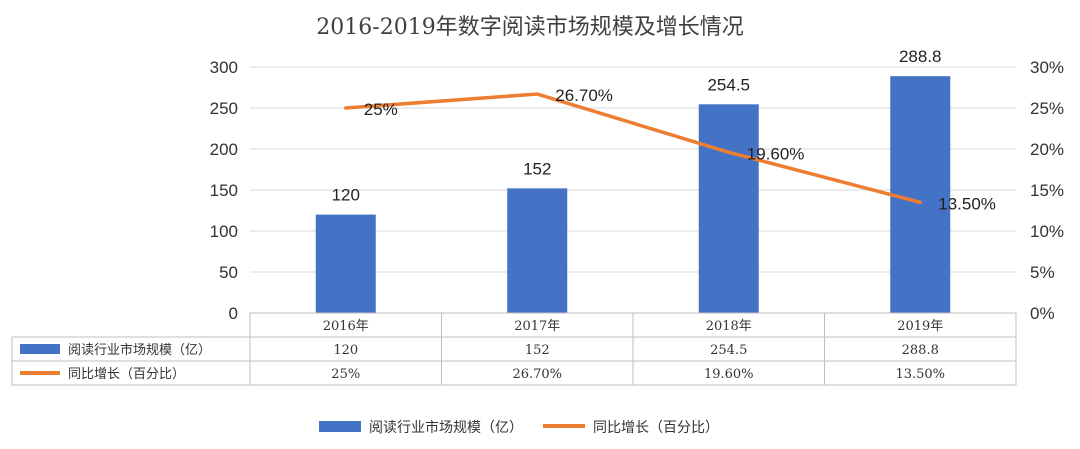 This screenshot has width=1080, height=449. I want to click on bar-value-label: 288.8, so click(920, 56).